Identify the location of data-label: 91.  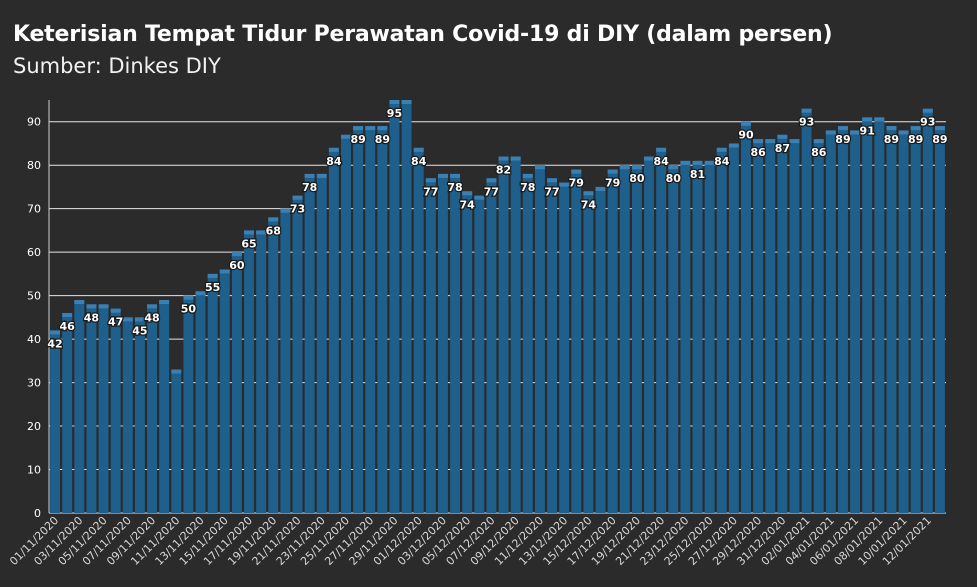
(867, 130).